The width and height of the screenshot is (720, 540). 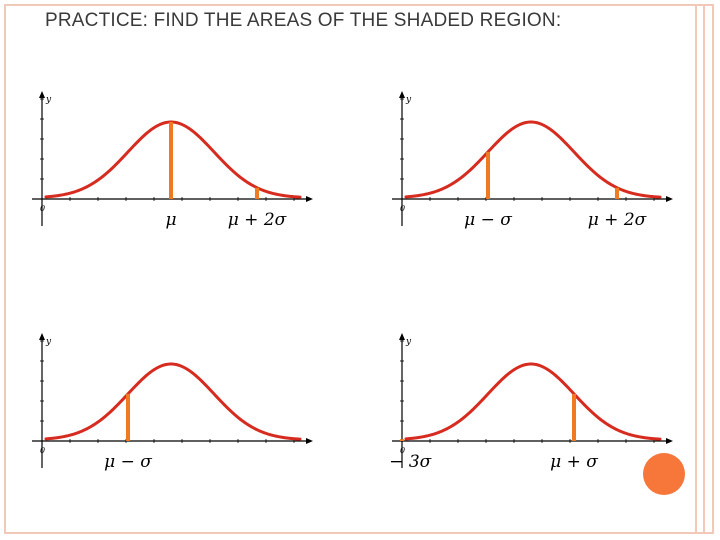 What do you see at coordinates (700, 269) in the screenshot?
I see `slide-side-rule` at bounding box center [700, 269].